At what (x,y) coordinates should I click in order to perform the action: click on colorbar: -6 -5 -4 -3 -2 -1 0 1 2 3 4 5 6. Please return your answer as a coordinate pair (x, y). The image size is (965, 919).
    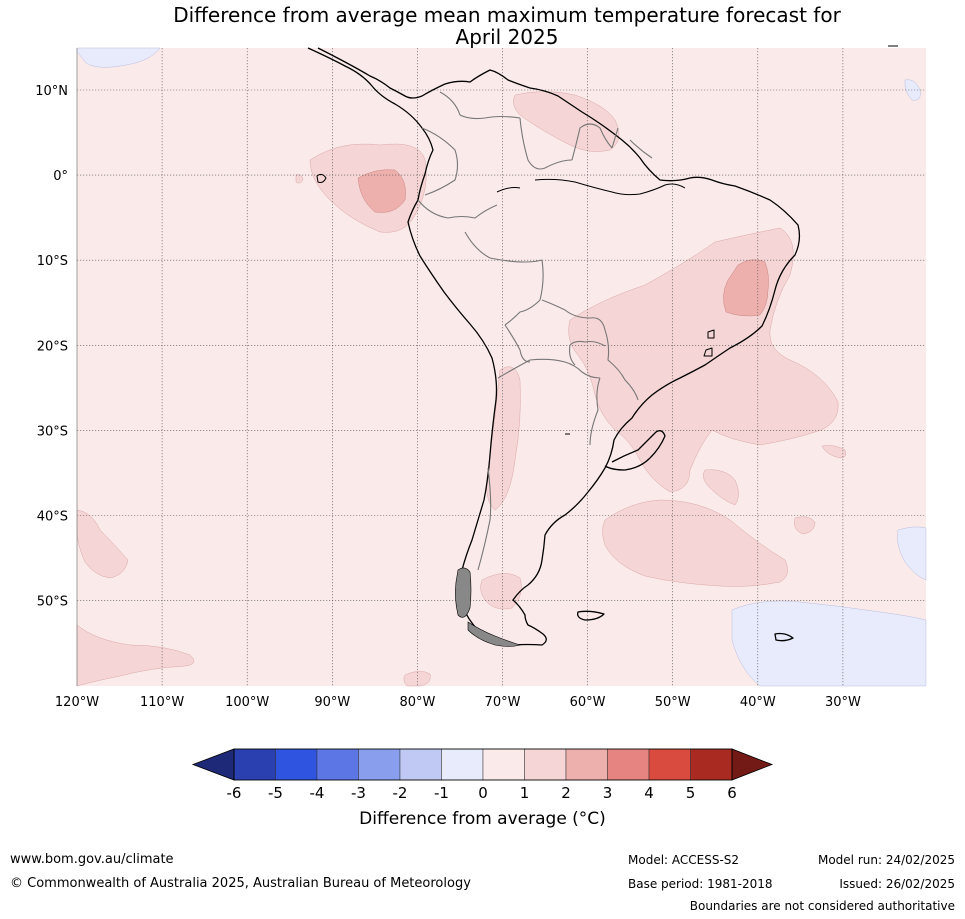
    Looking at the image, I should click on (482, 775).